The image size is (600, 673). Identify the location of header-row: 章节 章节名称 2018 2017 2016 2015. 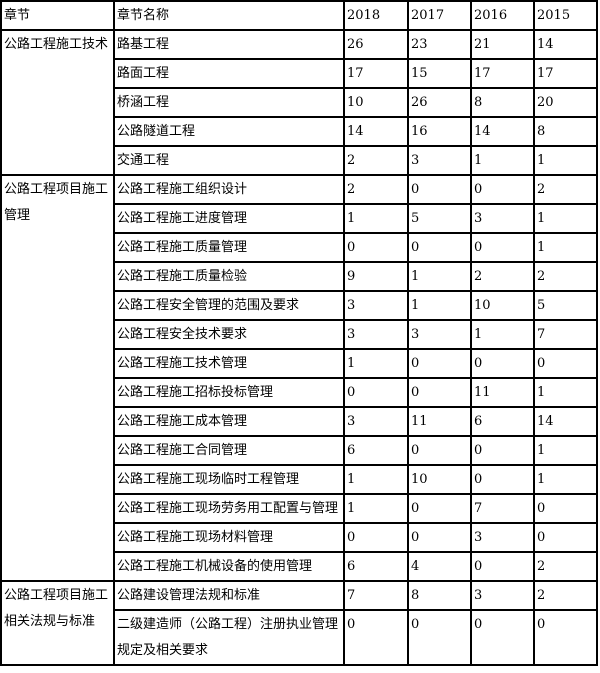
(299, 15).